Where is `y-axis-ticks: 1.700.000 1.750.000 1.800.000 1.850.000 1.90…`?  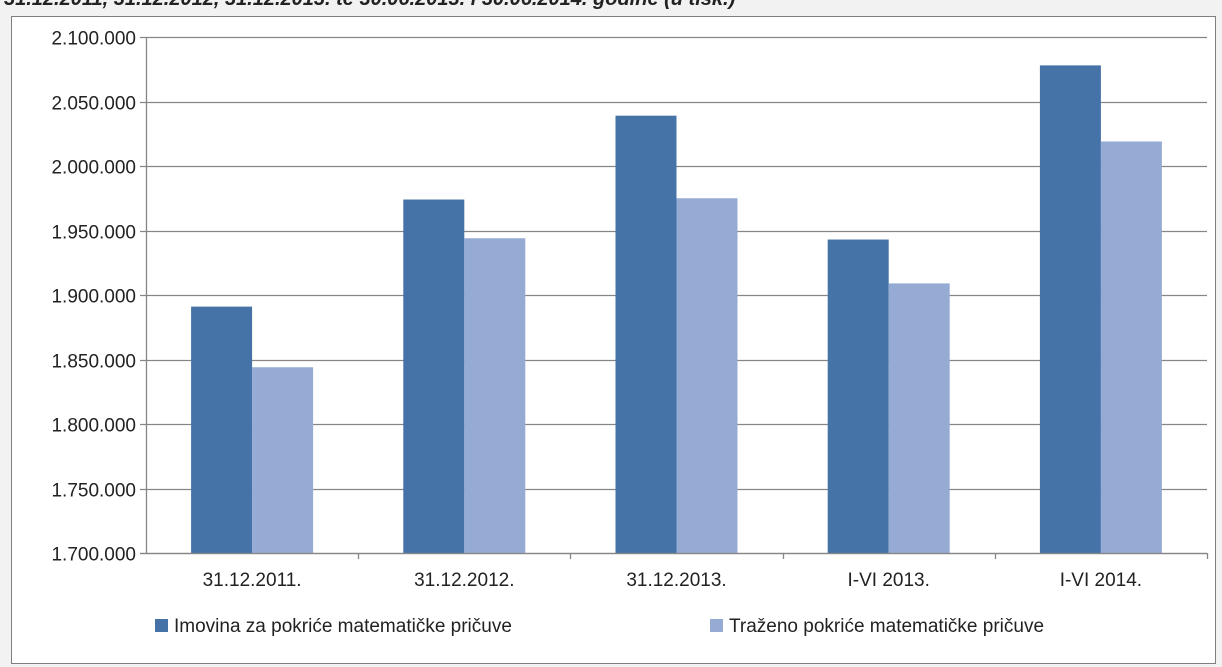
y-axis-ticks: 1.700.000 1.750.000 1.800.000 1.850.000 1.90… is located at coordinates (93, 297).